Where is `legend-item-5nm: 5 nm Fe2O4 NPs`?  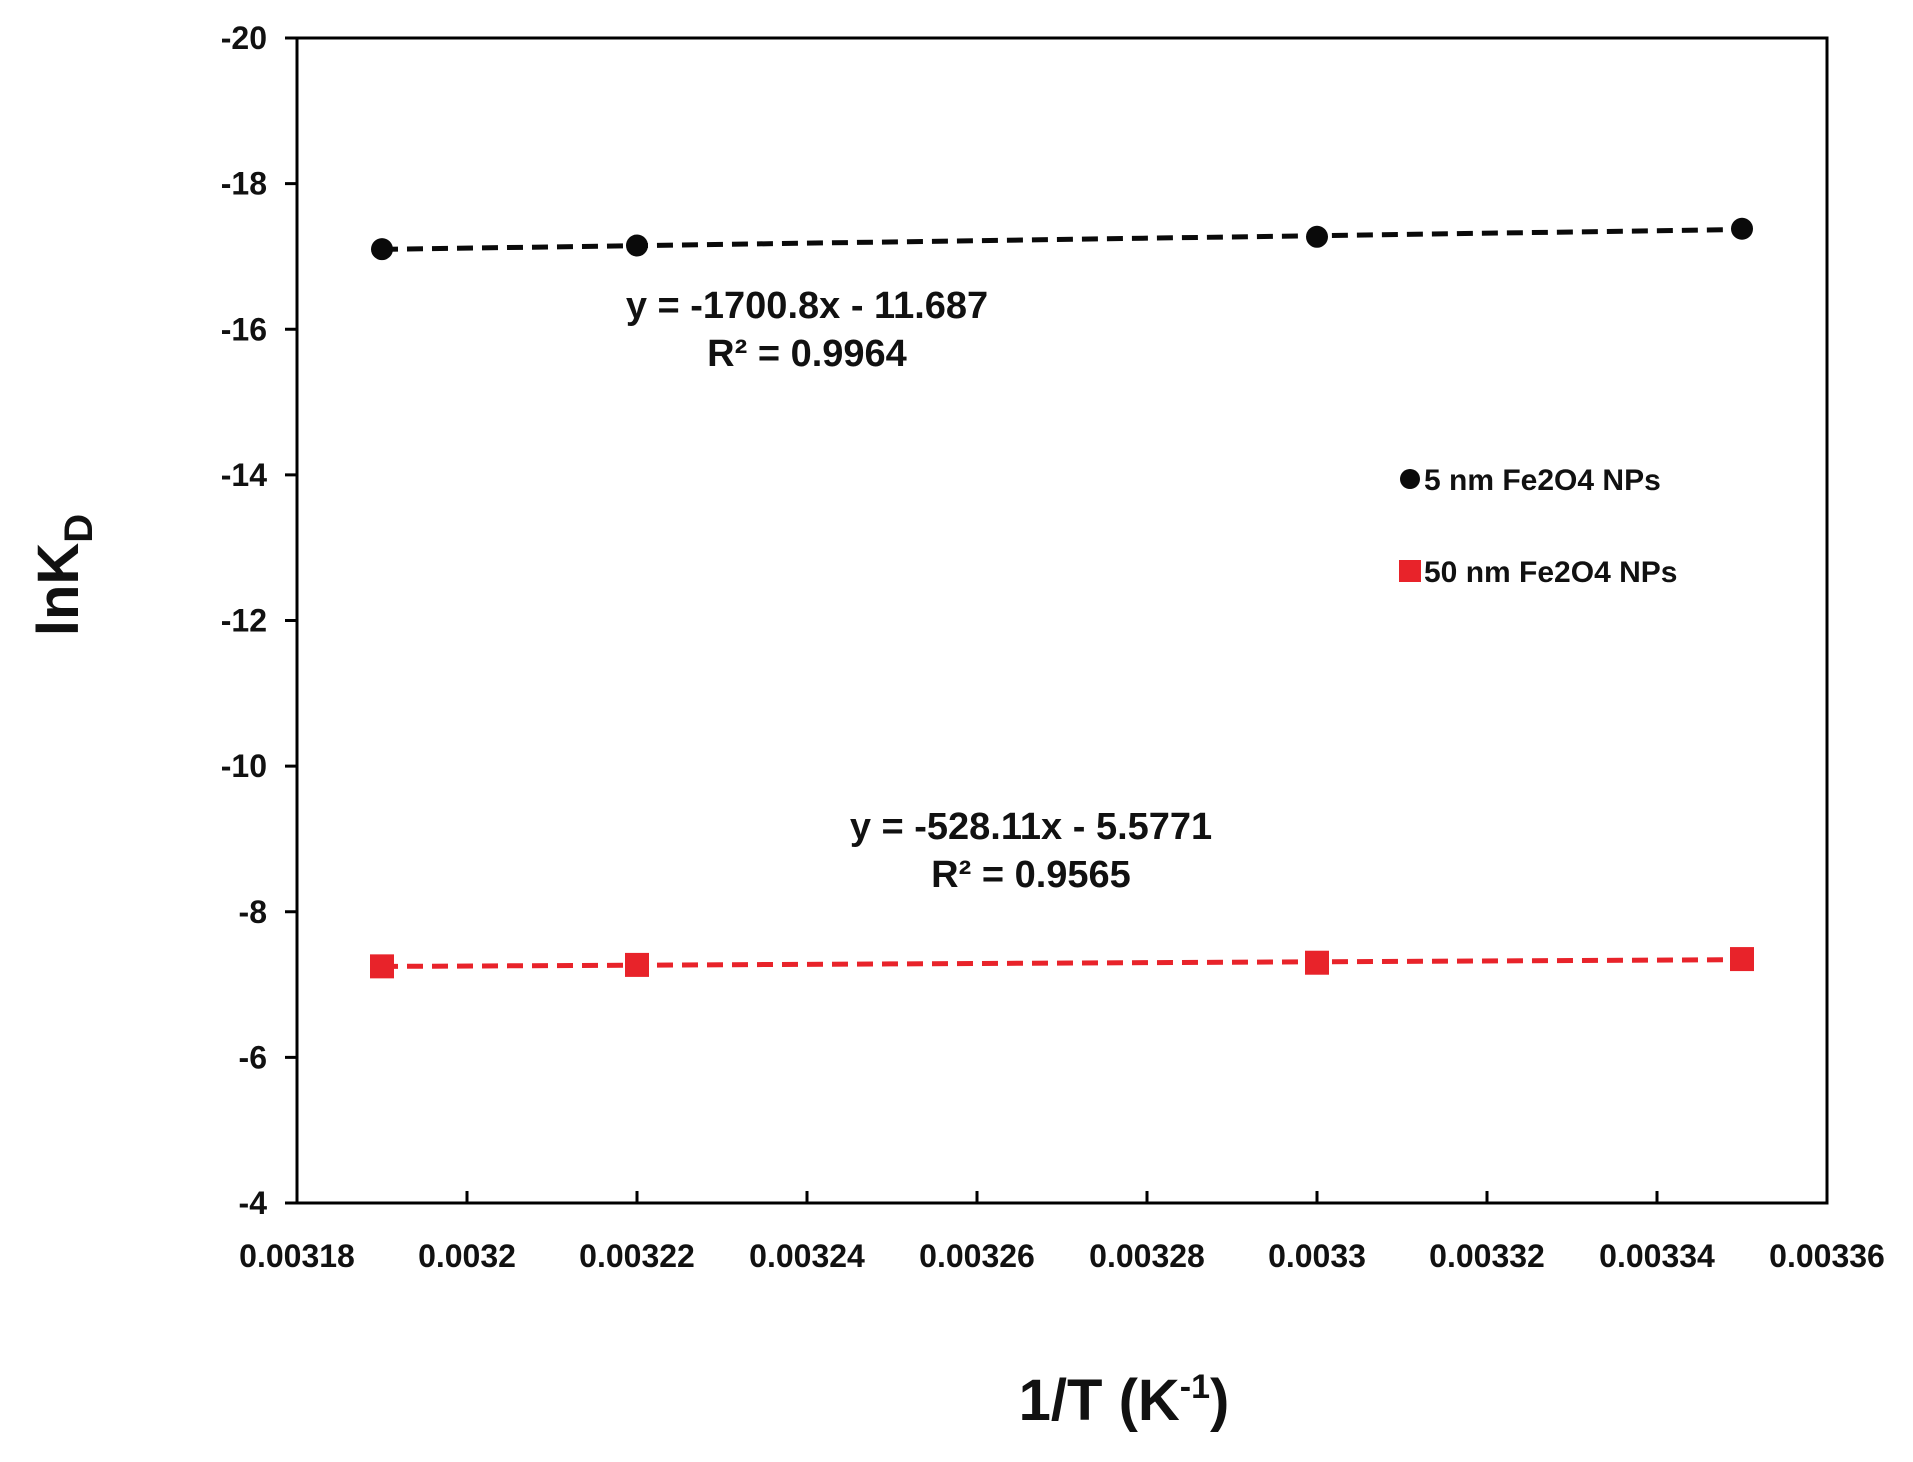
legend-item-5nm: 5 nm Fe2O4 NPs is located at coordinates (1530, 480).